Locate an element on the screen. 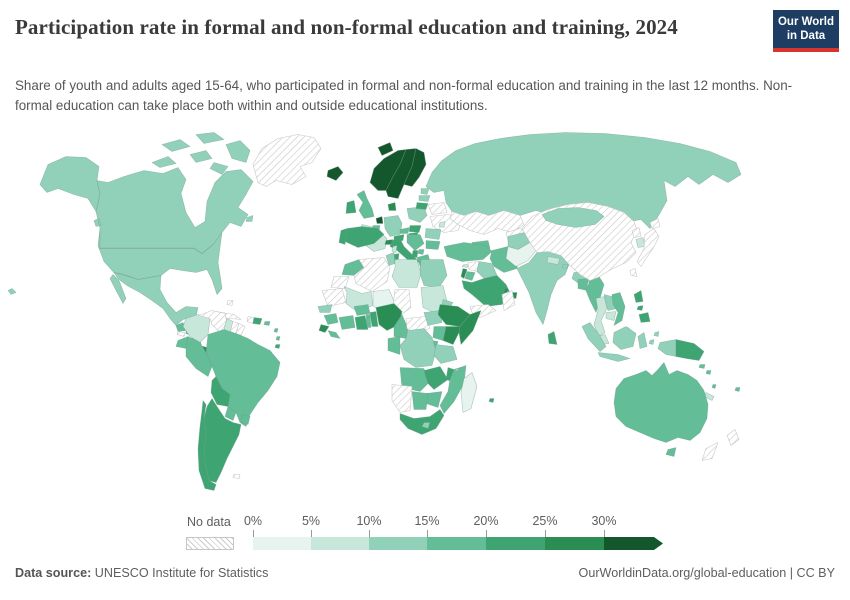 This screenshot has width=850, height=600. region-japan is located at coordinates (648, 242).